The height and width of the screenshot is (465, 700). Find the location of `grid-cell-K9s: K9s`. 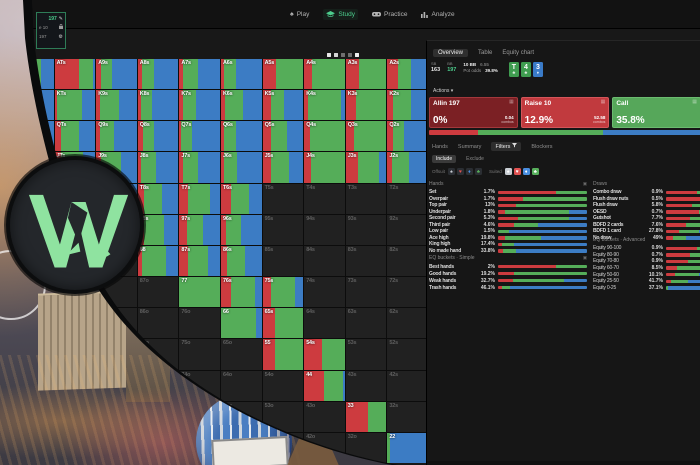

grid-cell-K9s: K9s is located at coordinates (116, 105).